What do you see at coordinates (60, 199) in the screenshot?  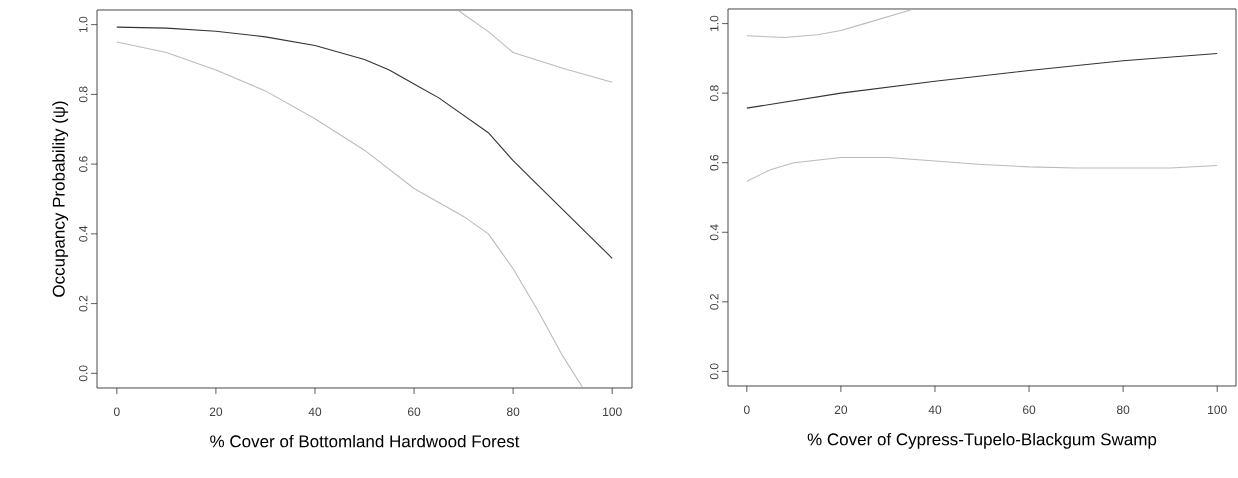 I see `y-axis-title: Occupancy Probability (ψ)` at bounding box center [60, 199].